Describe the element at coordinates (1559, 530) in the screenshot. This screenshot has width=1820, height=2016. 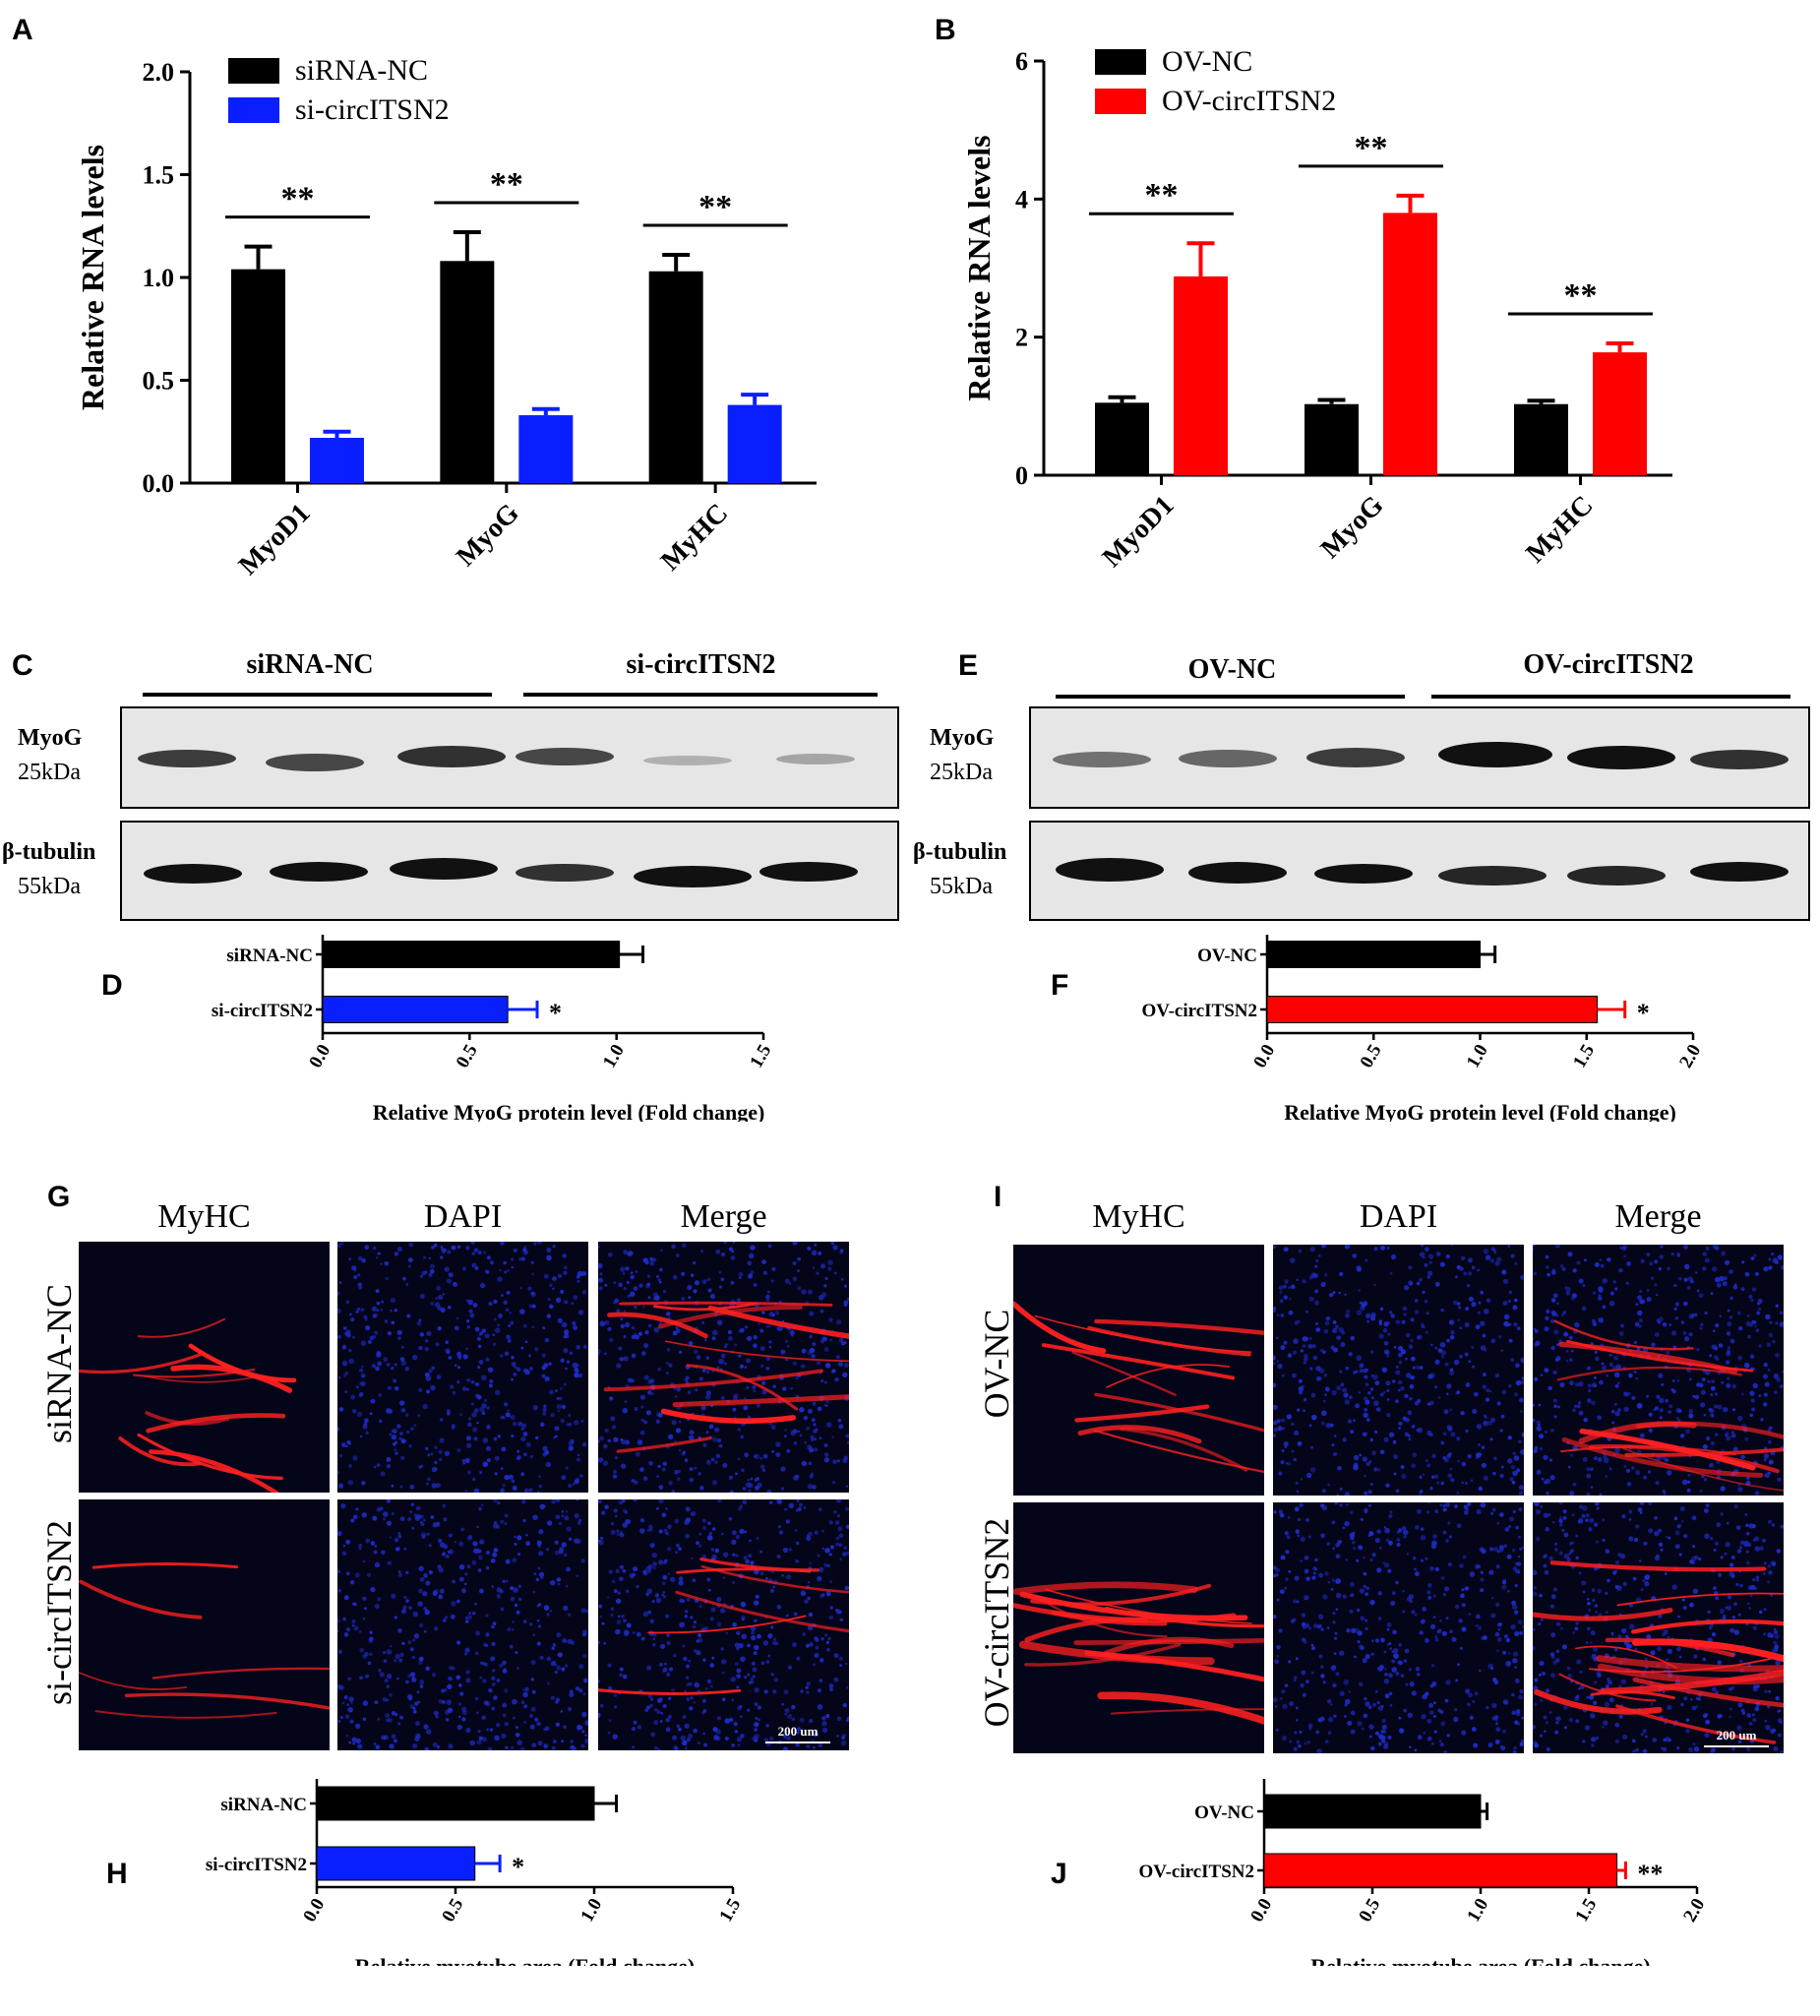
I see `x-tick-label: MyHC` at that location.